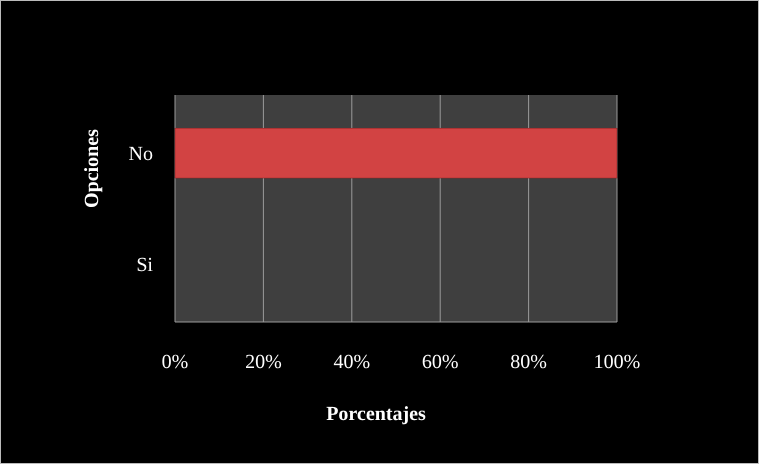 The image size is (759, 464). Describe the element at coordinates (175, 362) in the screenshot. I see `x-tick-label: 0%` at that location.